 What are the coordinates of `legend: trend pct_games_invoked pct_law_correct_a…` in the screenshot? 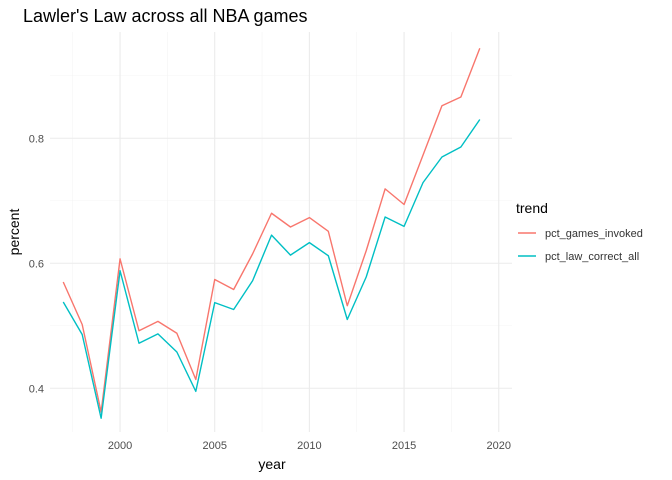 It's located at (579, 231).